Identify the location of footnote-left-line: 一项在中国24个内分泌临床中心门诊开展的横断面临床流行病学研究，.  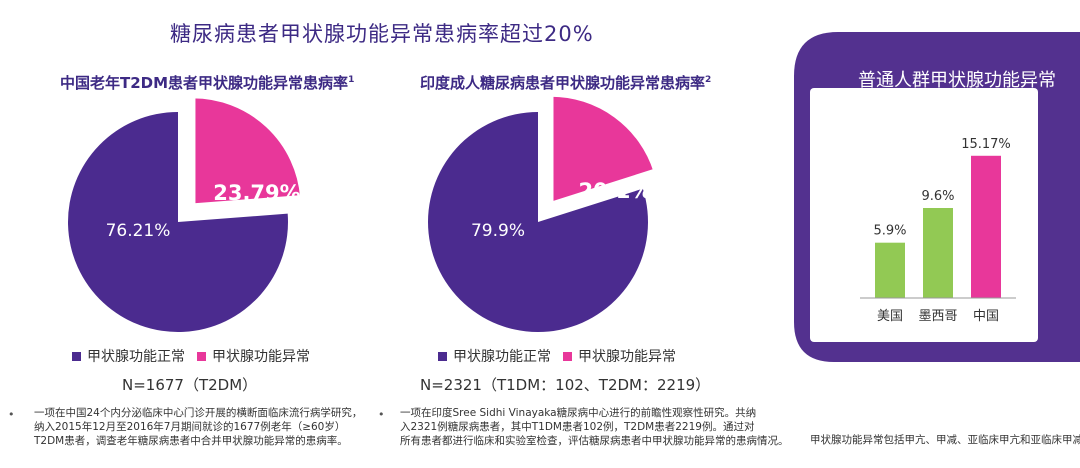
(198, 413).